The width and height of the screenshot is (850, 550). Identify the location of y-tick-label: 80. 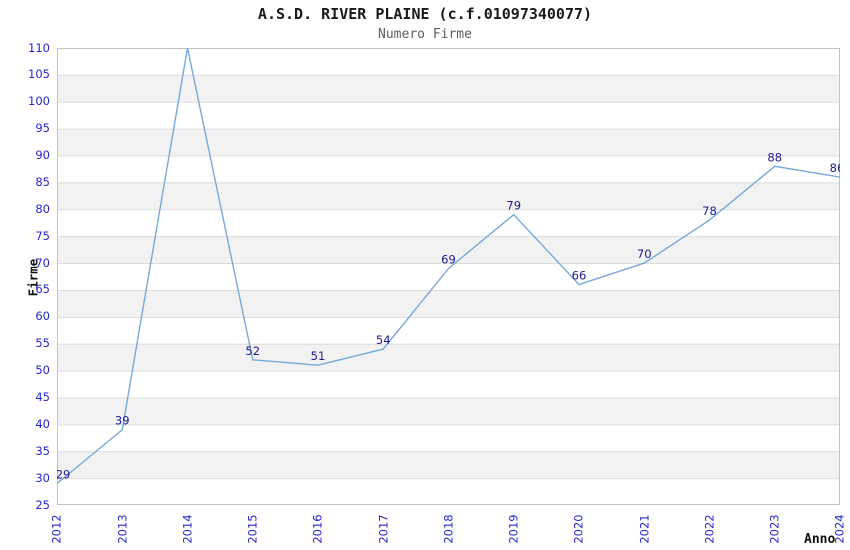
(42, 208).